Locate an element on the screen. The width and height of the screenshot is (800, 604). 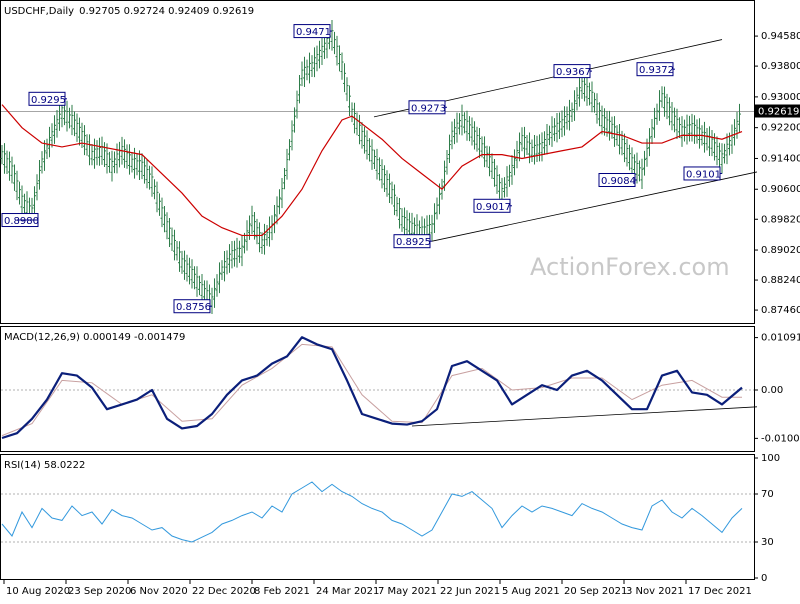
x-tick-label: 8 Feb 2021 is located at coordinates (282, 591).